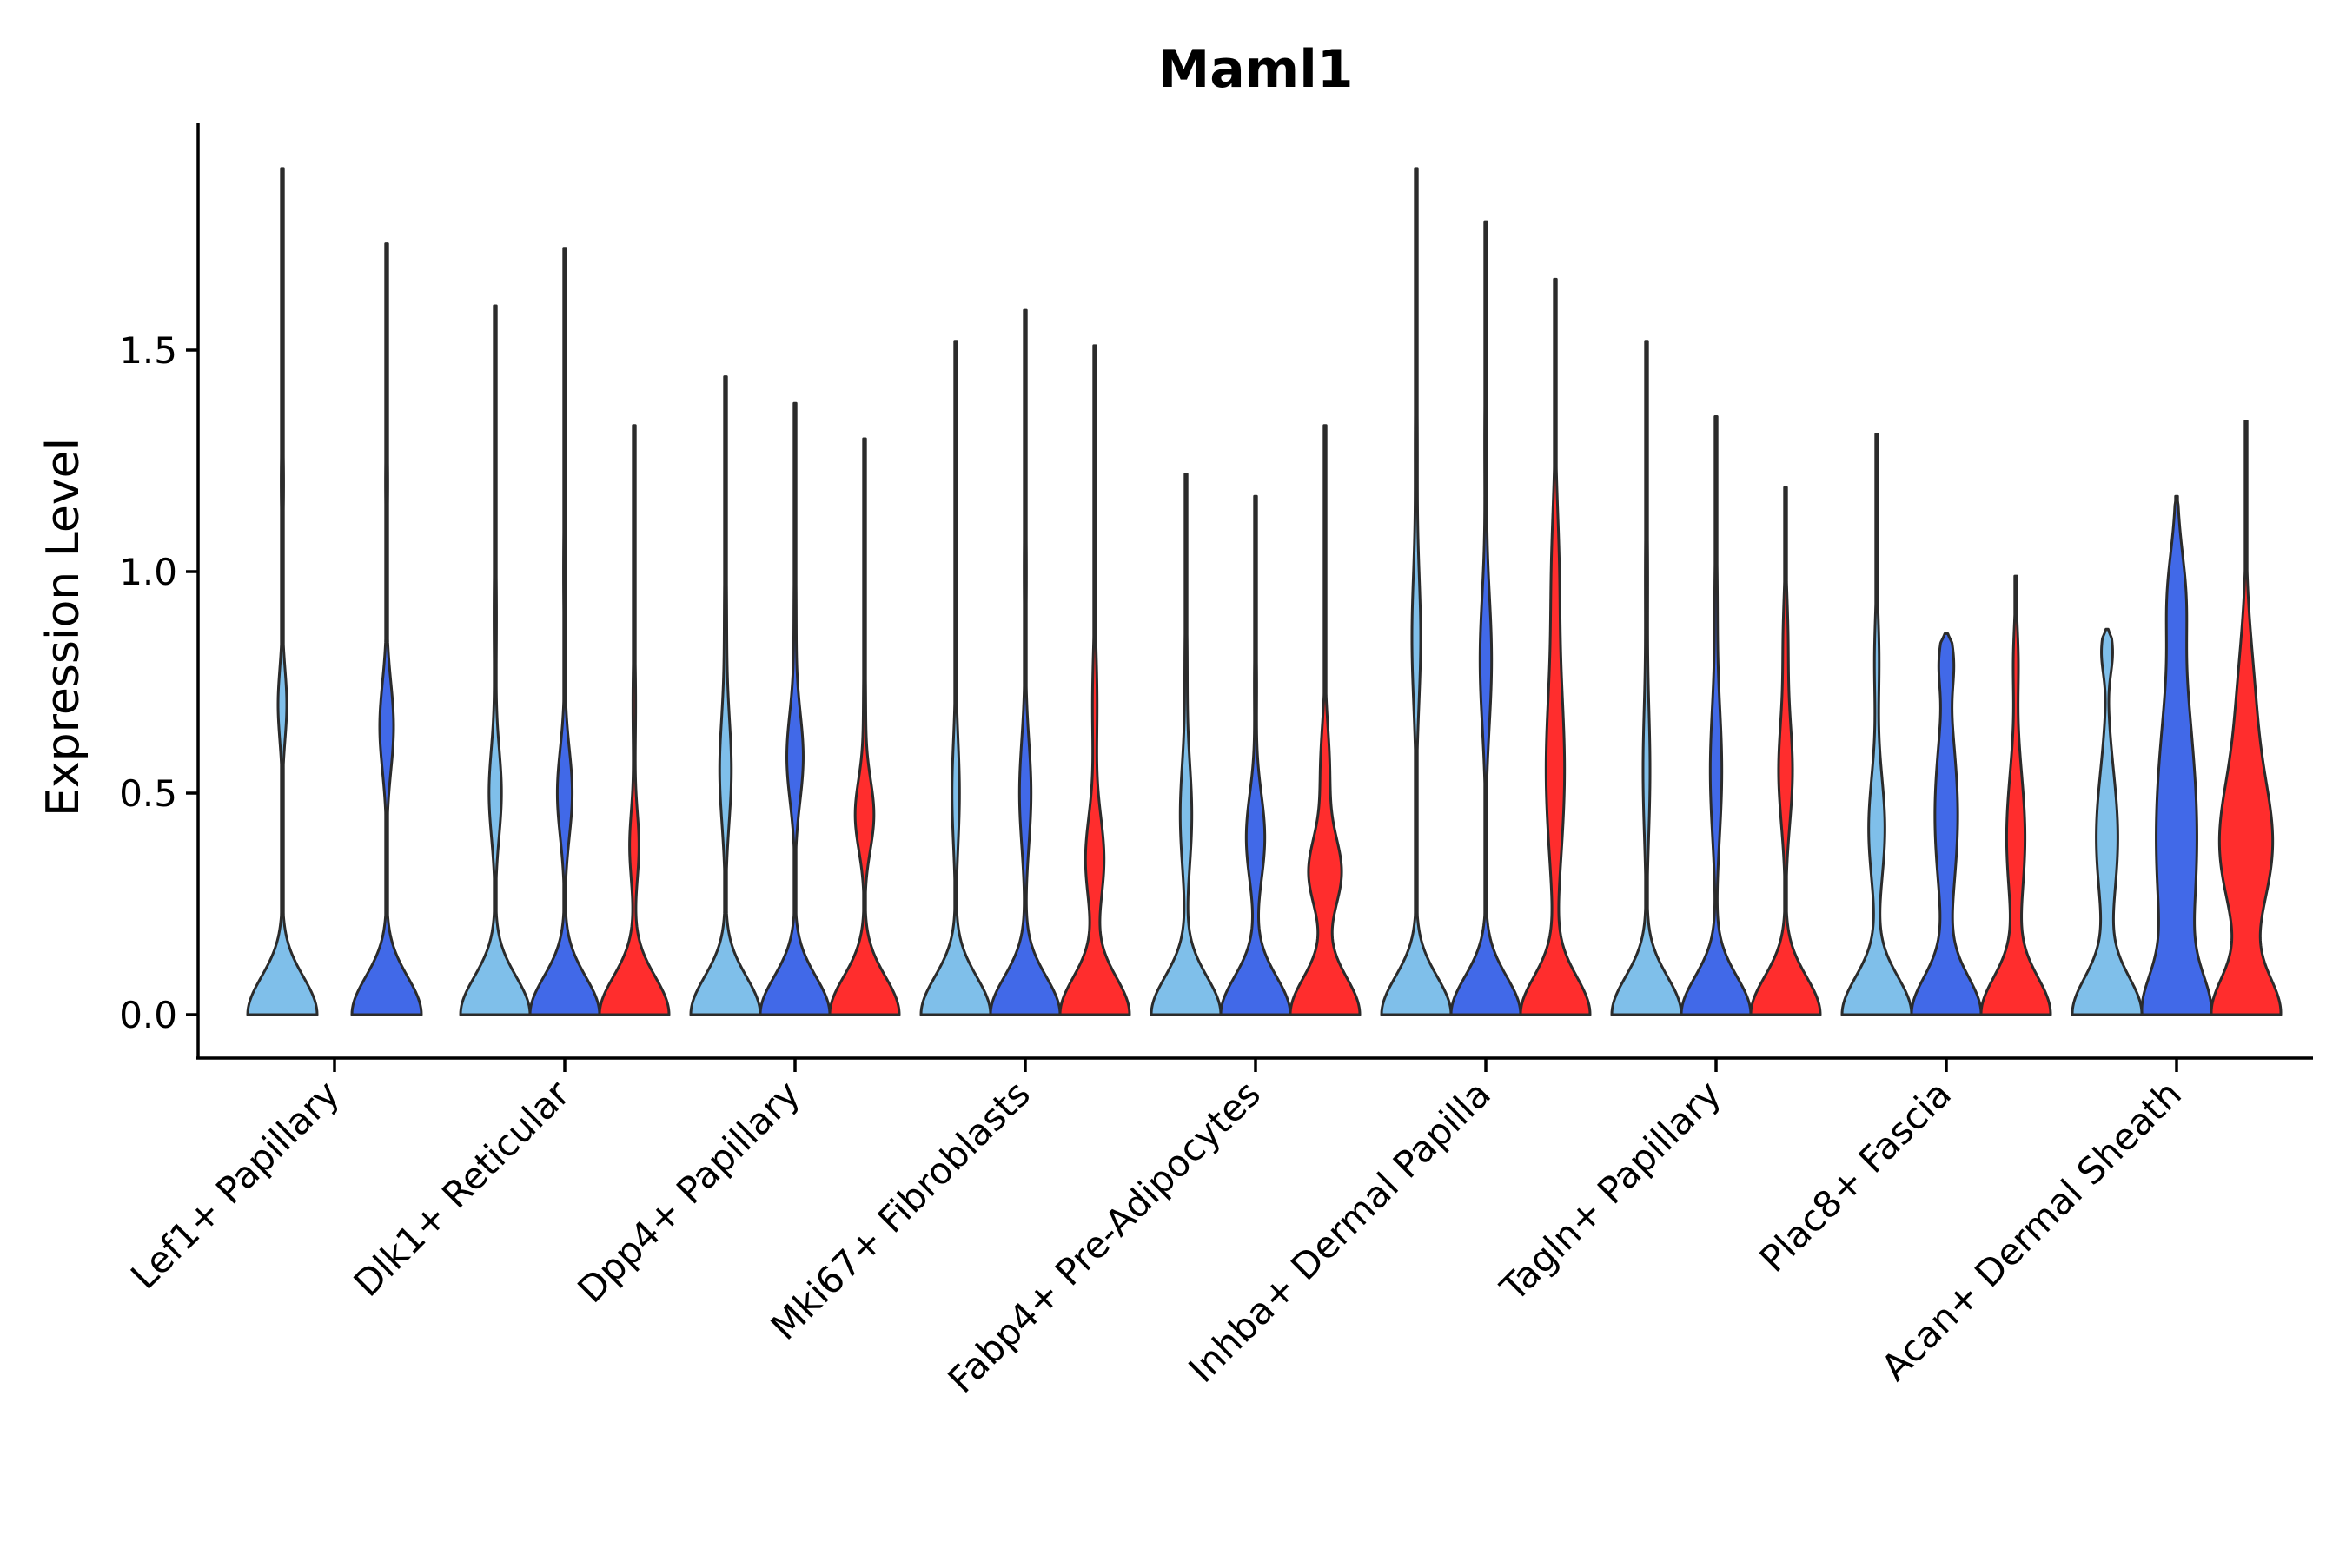  Describe the element at coordinates (148, 572) in the screenshot. I see `y-tick-label: 1.0` at that location.